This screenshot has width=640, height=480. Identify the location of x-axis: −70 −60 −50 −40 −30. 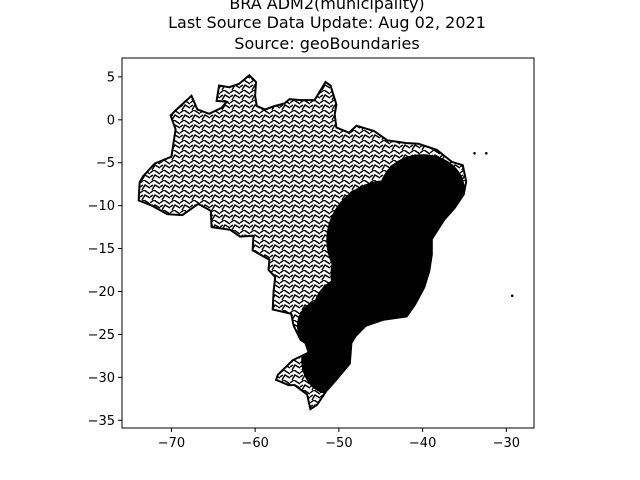
(339, 439).